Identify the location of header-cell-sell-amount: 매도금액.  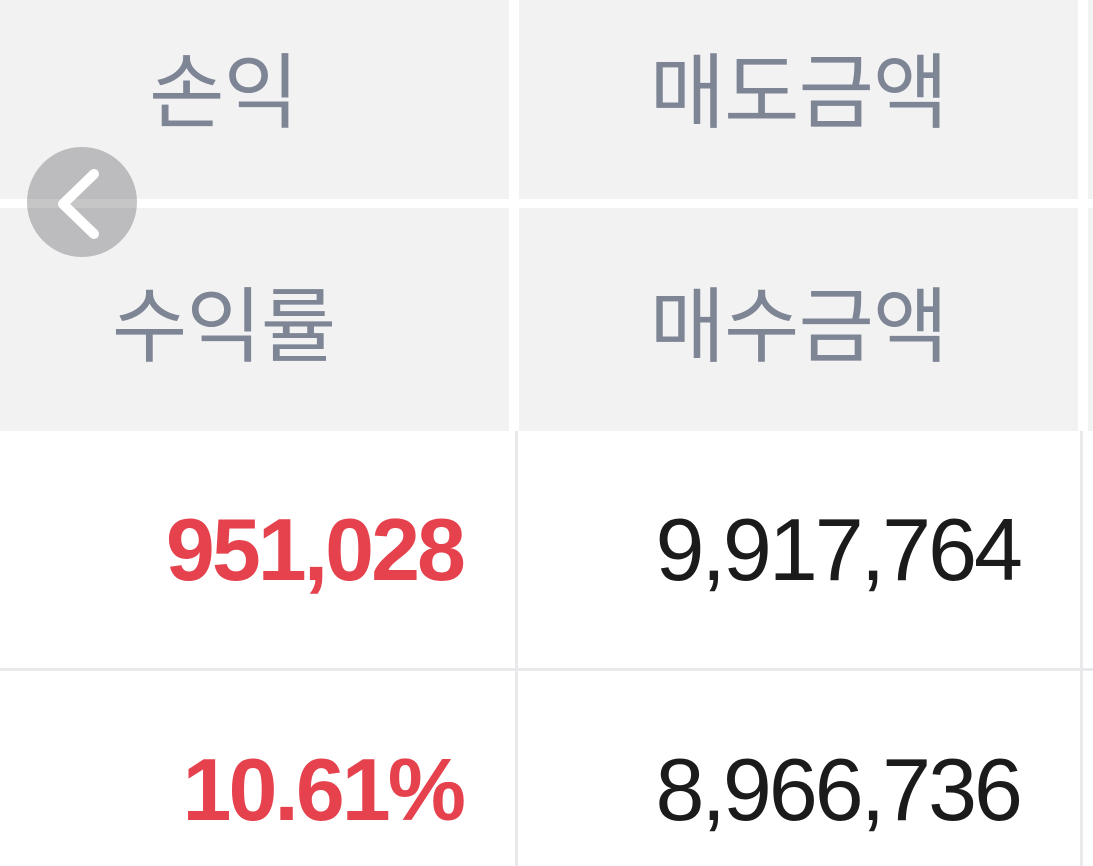
(798, 99).